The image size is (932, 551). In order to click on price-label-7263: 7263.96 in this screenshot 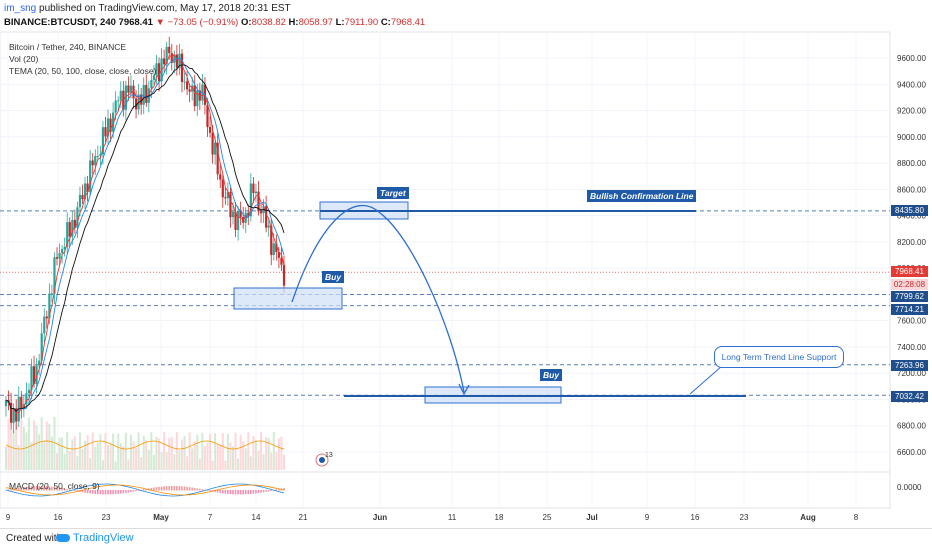, I will do `click(909, 365)`.